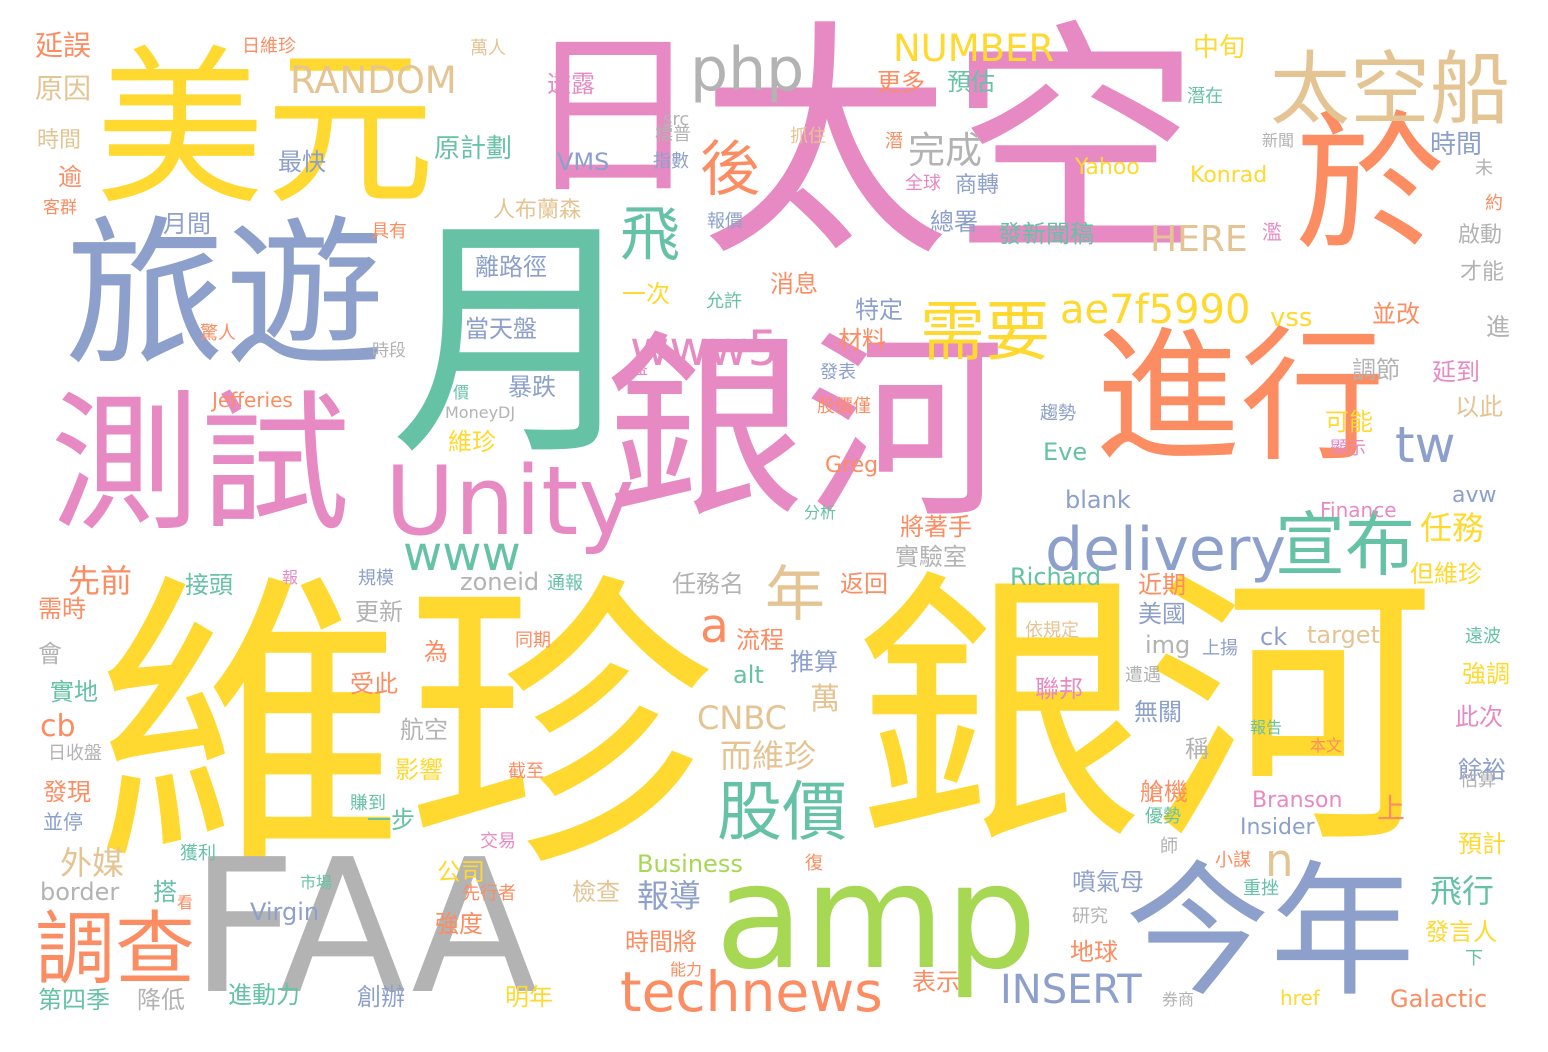 The width and height of the screenshot is (1548, 1052). What do you see at coordinates (971, 82) in the screenshot?
I see `cloud-word: 預估` at bounding box center [971, 82].